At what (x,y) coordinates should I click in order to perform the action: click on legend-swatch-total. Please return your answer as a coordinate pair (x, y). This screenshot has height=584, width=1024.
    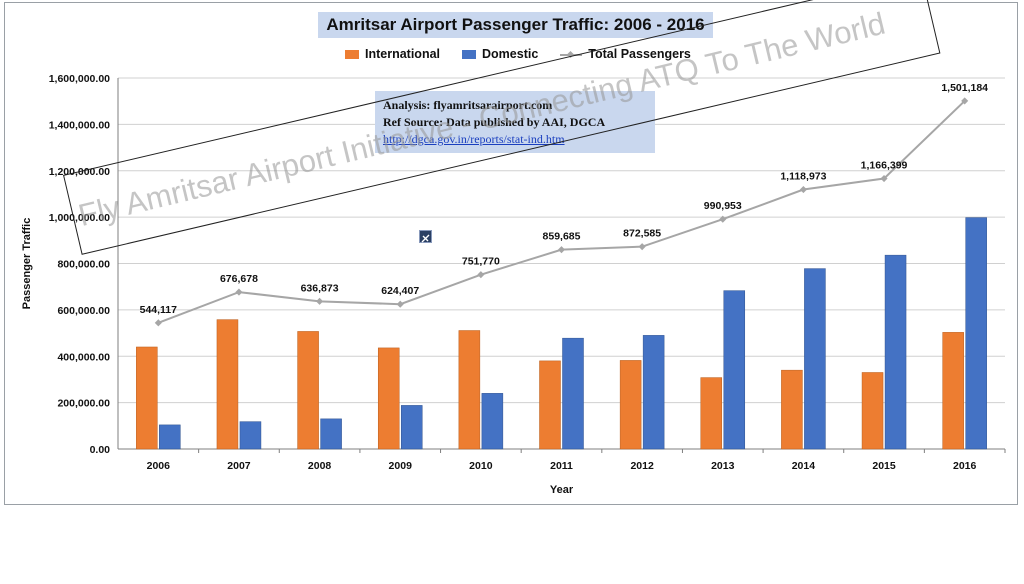
    Looking at the image, I should click on (571, 54).